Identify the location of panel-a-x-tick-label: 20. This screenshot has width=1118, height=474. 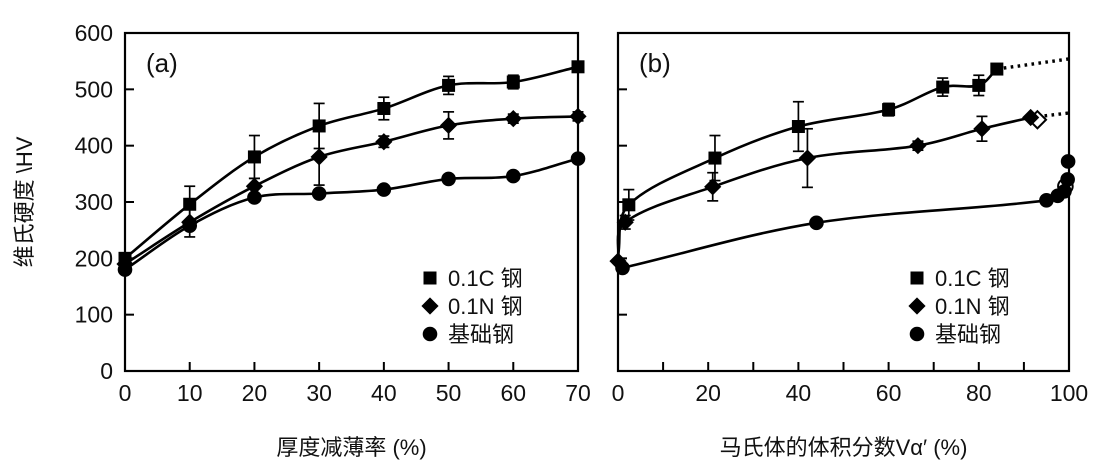
(255, 393).